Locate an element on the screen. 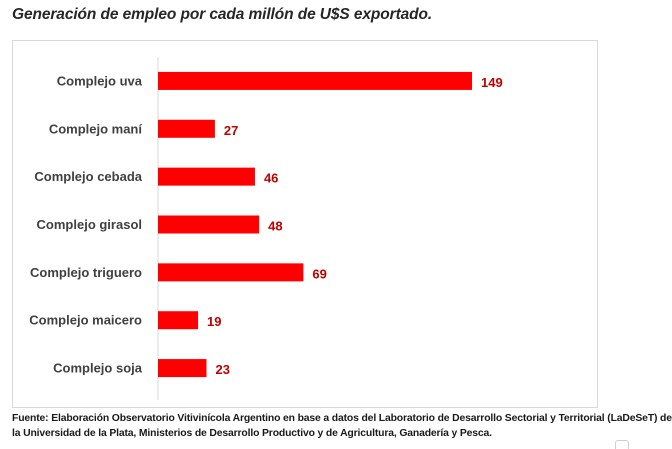 The width and height of the screenshot is (672, 449). category-label: Complejo cebada is located at coordinates (88, 176).